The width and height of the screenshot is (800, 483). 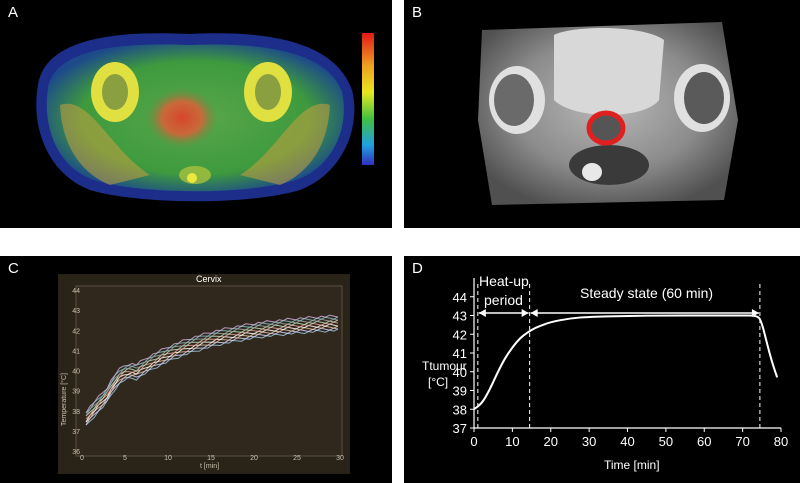 I want to click on monitor-x-tick: 0, so click(x=82, y=458).